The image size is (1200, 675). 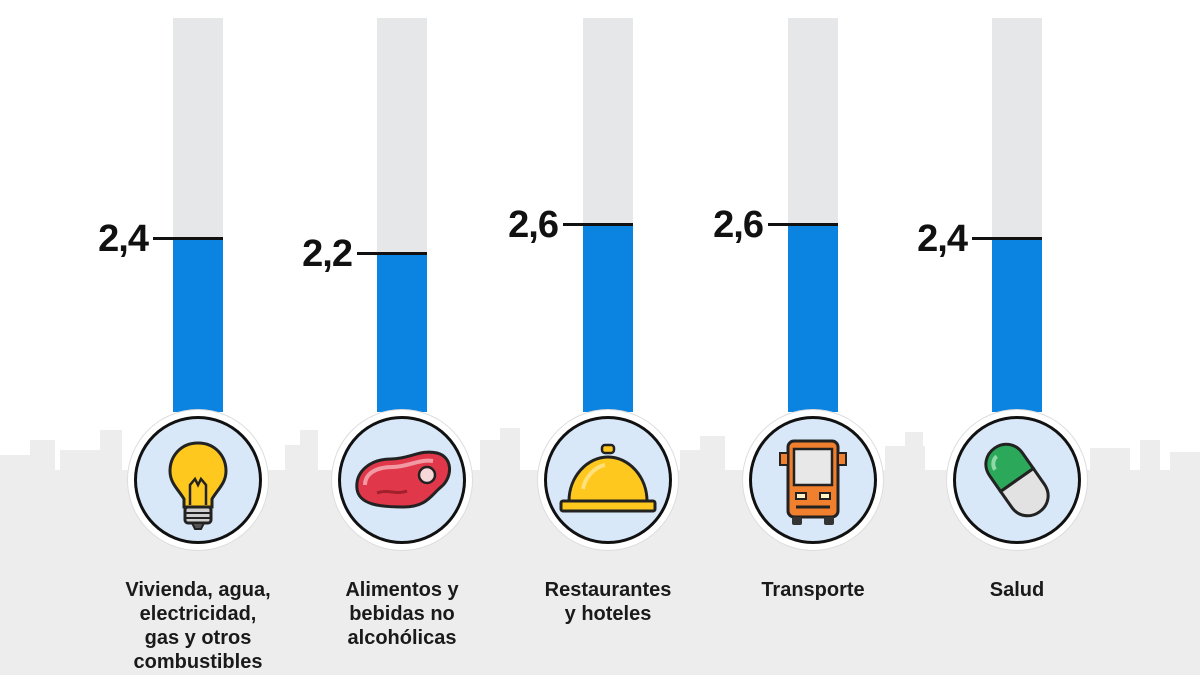 What do you see at coordinates (608, 602) in the screenshot?
I see `category-label: Restaurantes y hoteles` at bounding box center [608, 602].